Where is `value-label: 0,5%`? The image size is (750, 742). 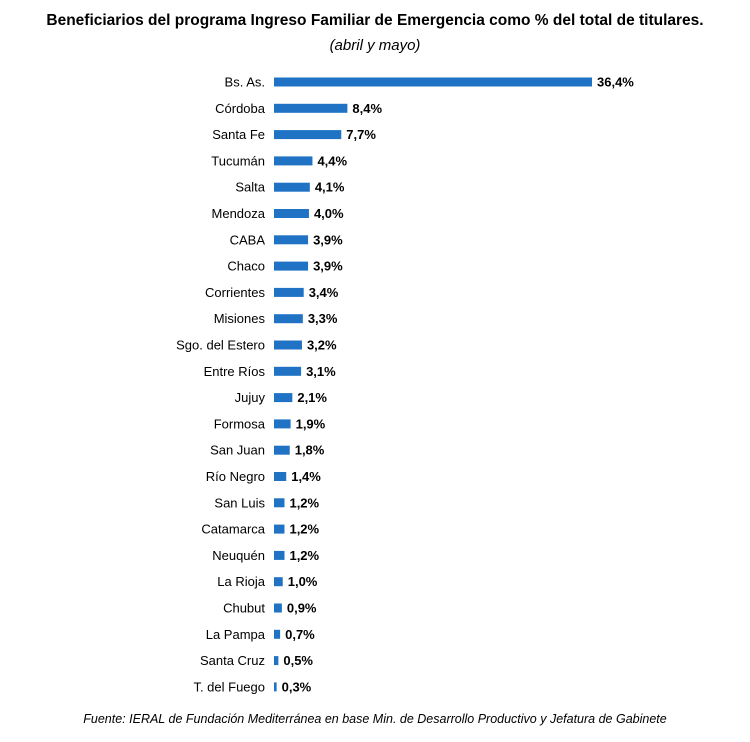 value-label: 0,5% is located at coordinates (298, 660).